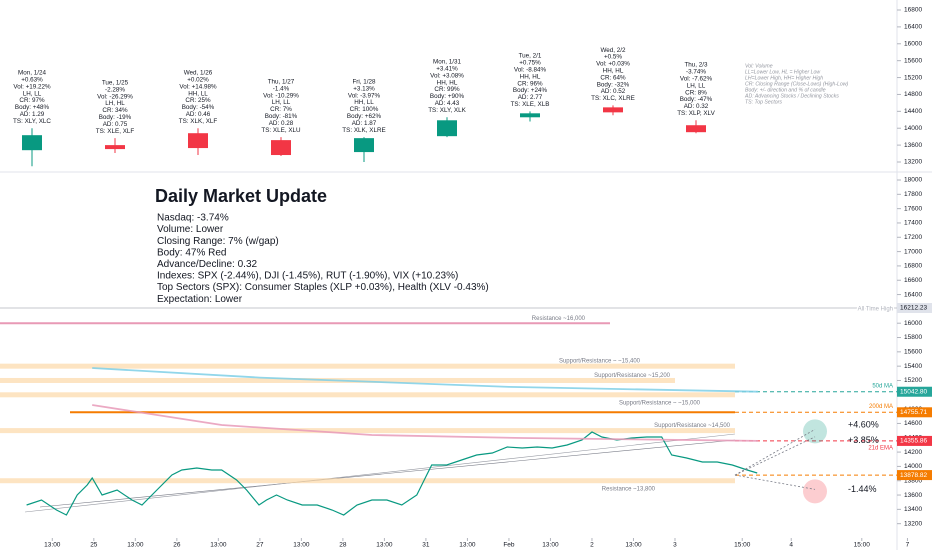 This screenshot has width=932, height=550. I want to click on annotation-line: +0.63%, so click(32, 79).